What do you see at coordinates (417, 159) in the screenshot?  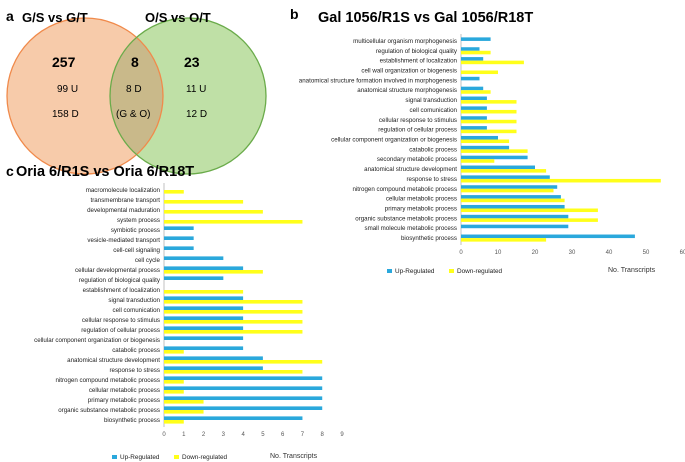 I see `chart-b-category-label: secondary metabolic process` at bounding box center [417, 159].